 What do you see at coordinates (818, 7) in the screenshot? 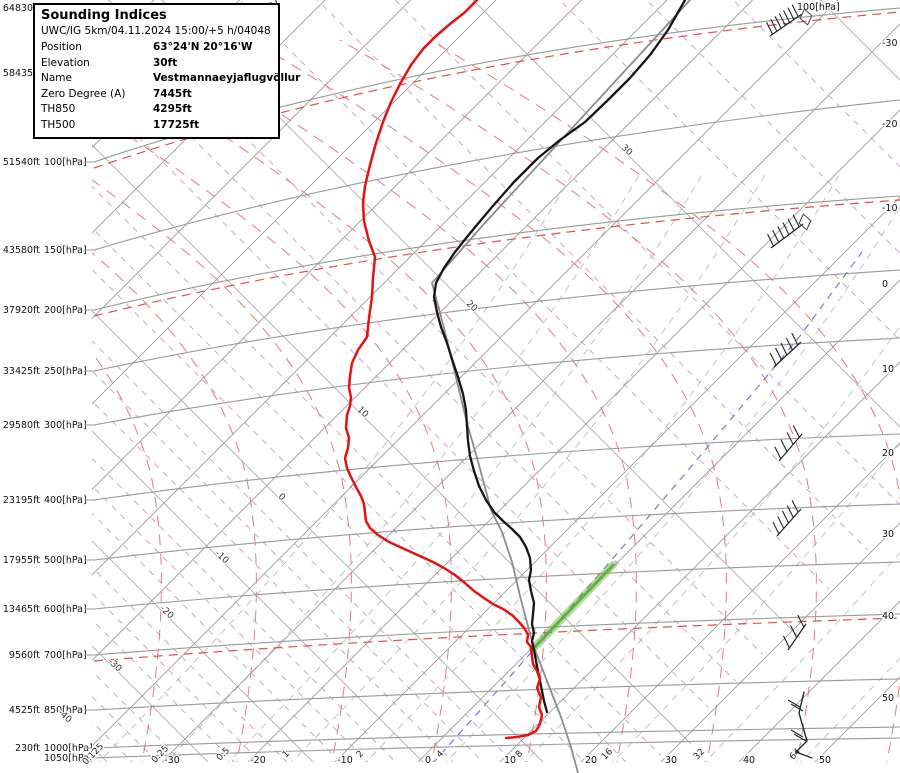
I see `pressure-label-top-right: 100[hPa]` at bounding box center [818, 7].